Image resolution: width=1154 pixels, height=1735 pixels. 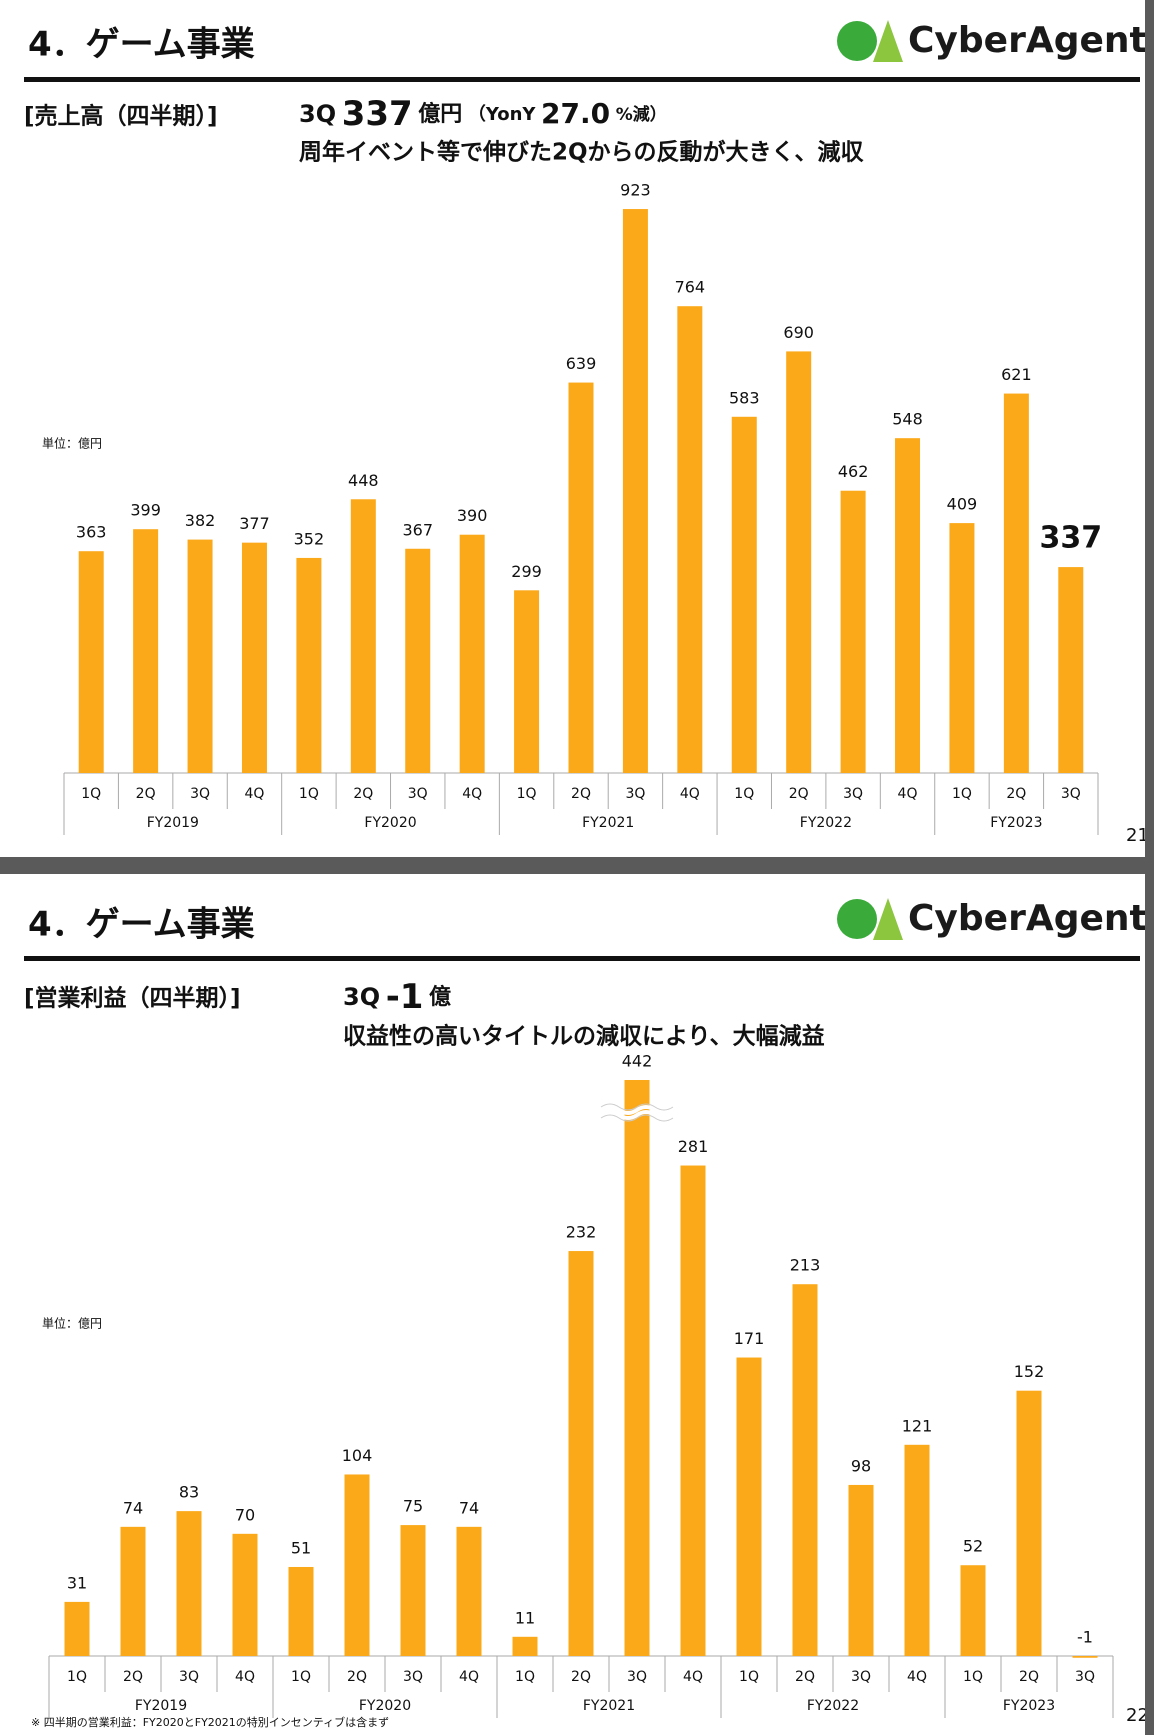 I want to click on value-label: 548, so click(x=907, y=419).